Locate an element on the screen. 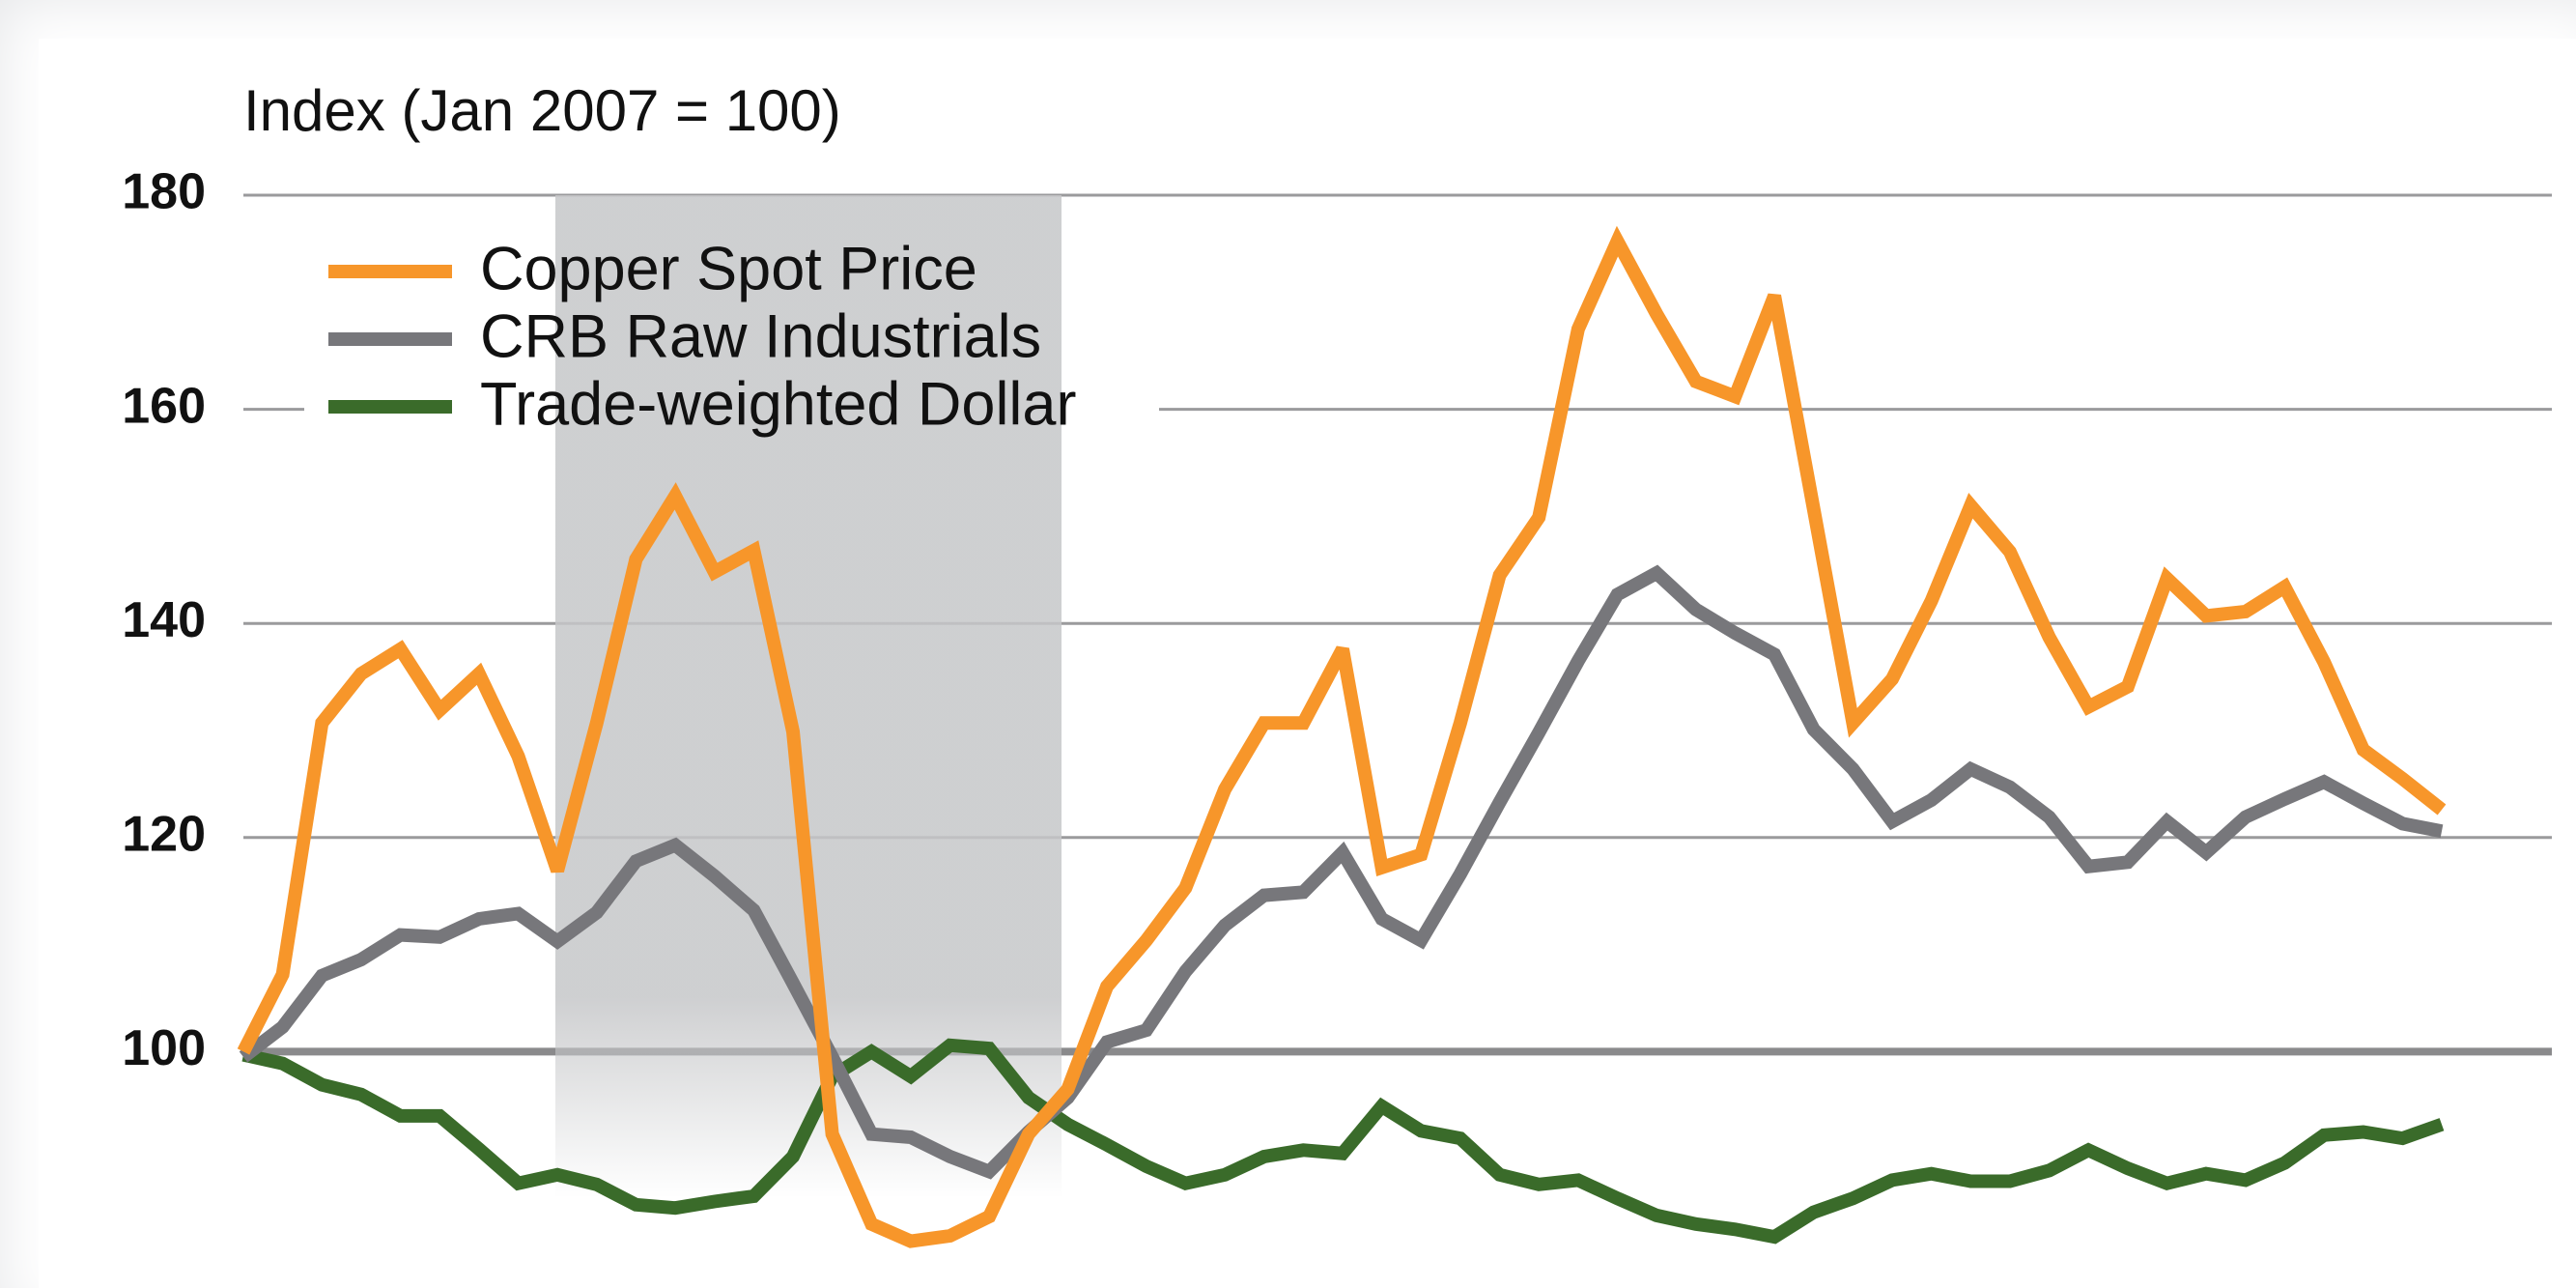  series-line is located at coordinates (1343, 1142).